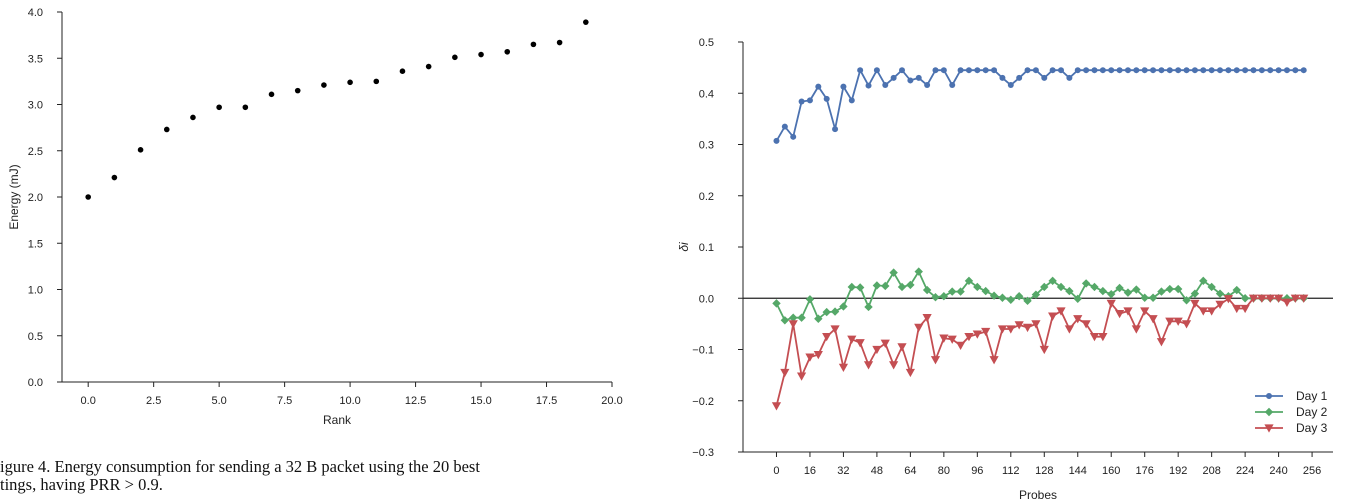 Image resolution: width=1355 pixels, height=504 pixels. What do you see at coordinates (1011, 471) in the screenshot?
I see `x-tick-label: 112` at bounding box center [1011, 471].